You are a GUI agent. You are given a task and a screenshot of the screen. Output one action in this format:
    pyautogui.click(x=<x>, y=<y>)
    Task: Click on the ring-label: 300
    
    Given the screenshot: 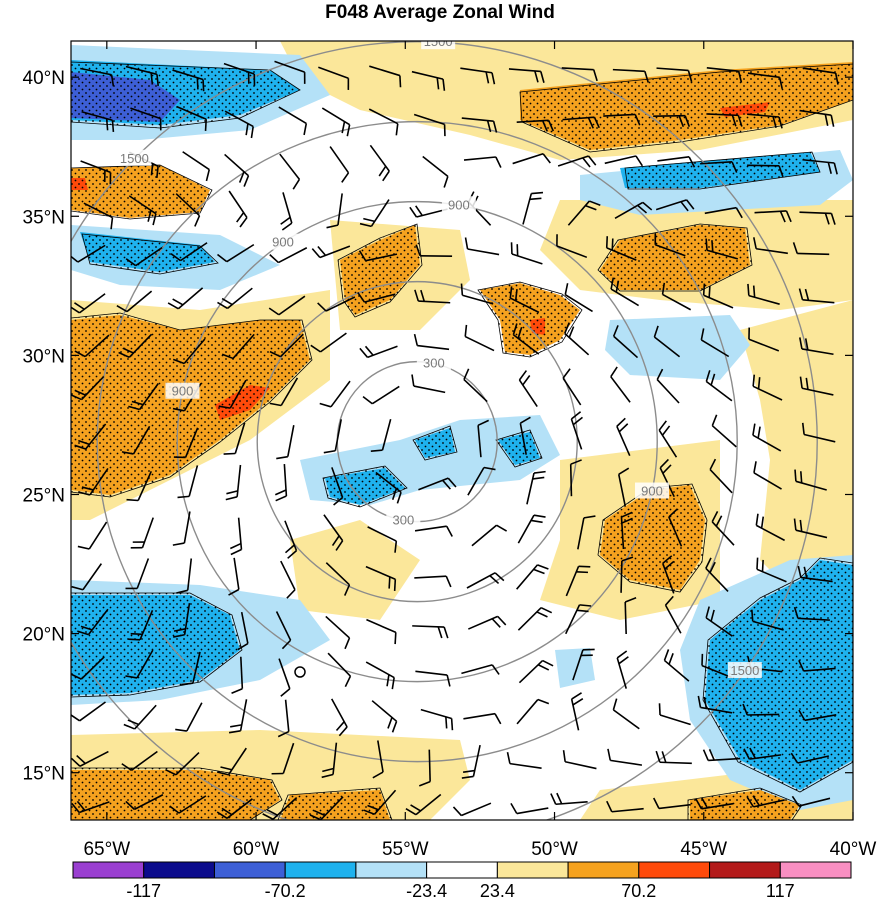 What is the action you would take?
    pyautogui.click(x=403, y=519)
    